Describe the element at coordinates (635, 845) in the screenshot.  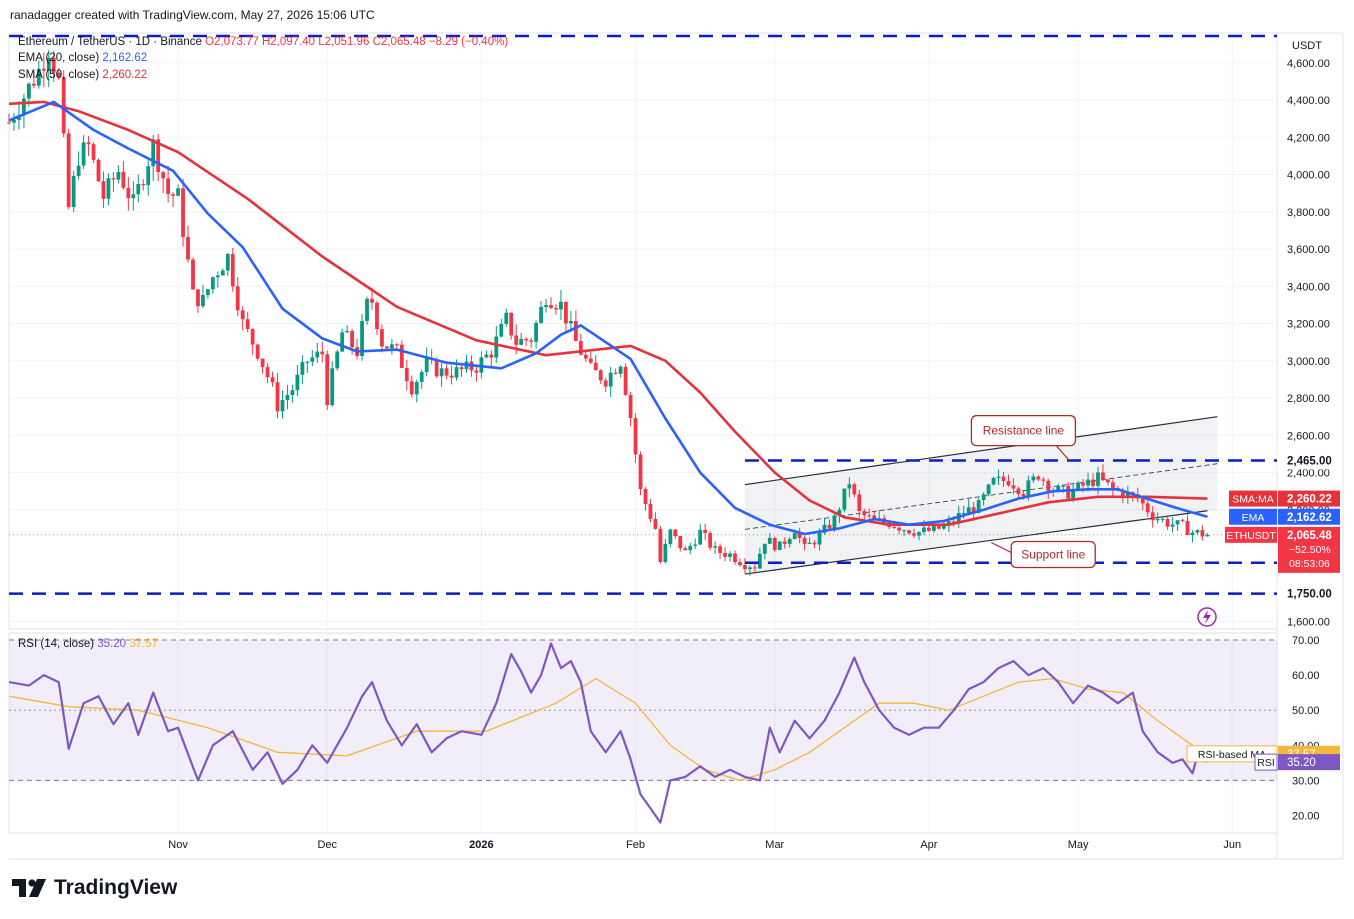
I see `time-tick-label: Feb` at that location.